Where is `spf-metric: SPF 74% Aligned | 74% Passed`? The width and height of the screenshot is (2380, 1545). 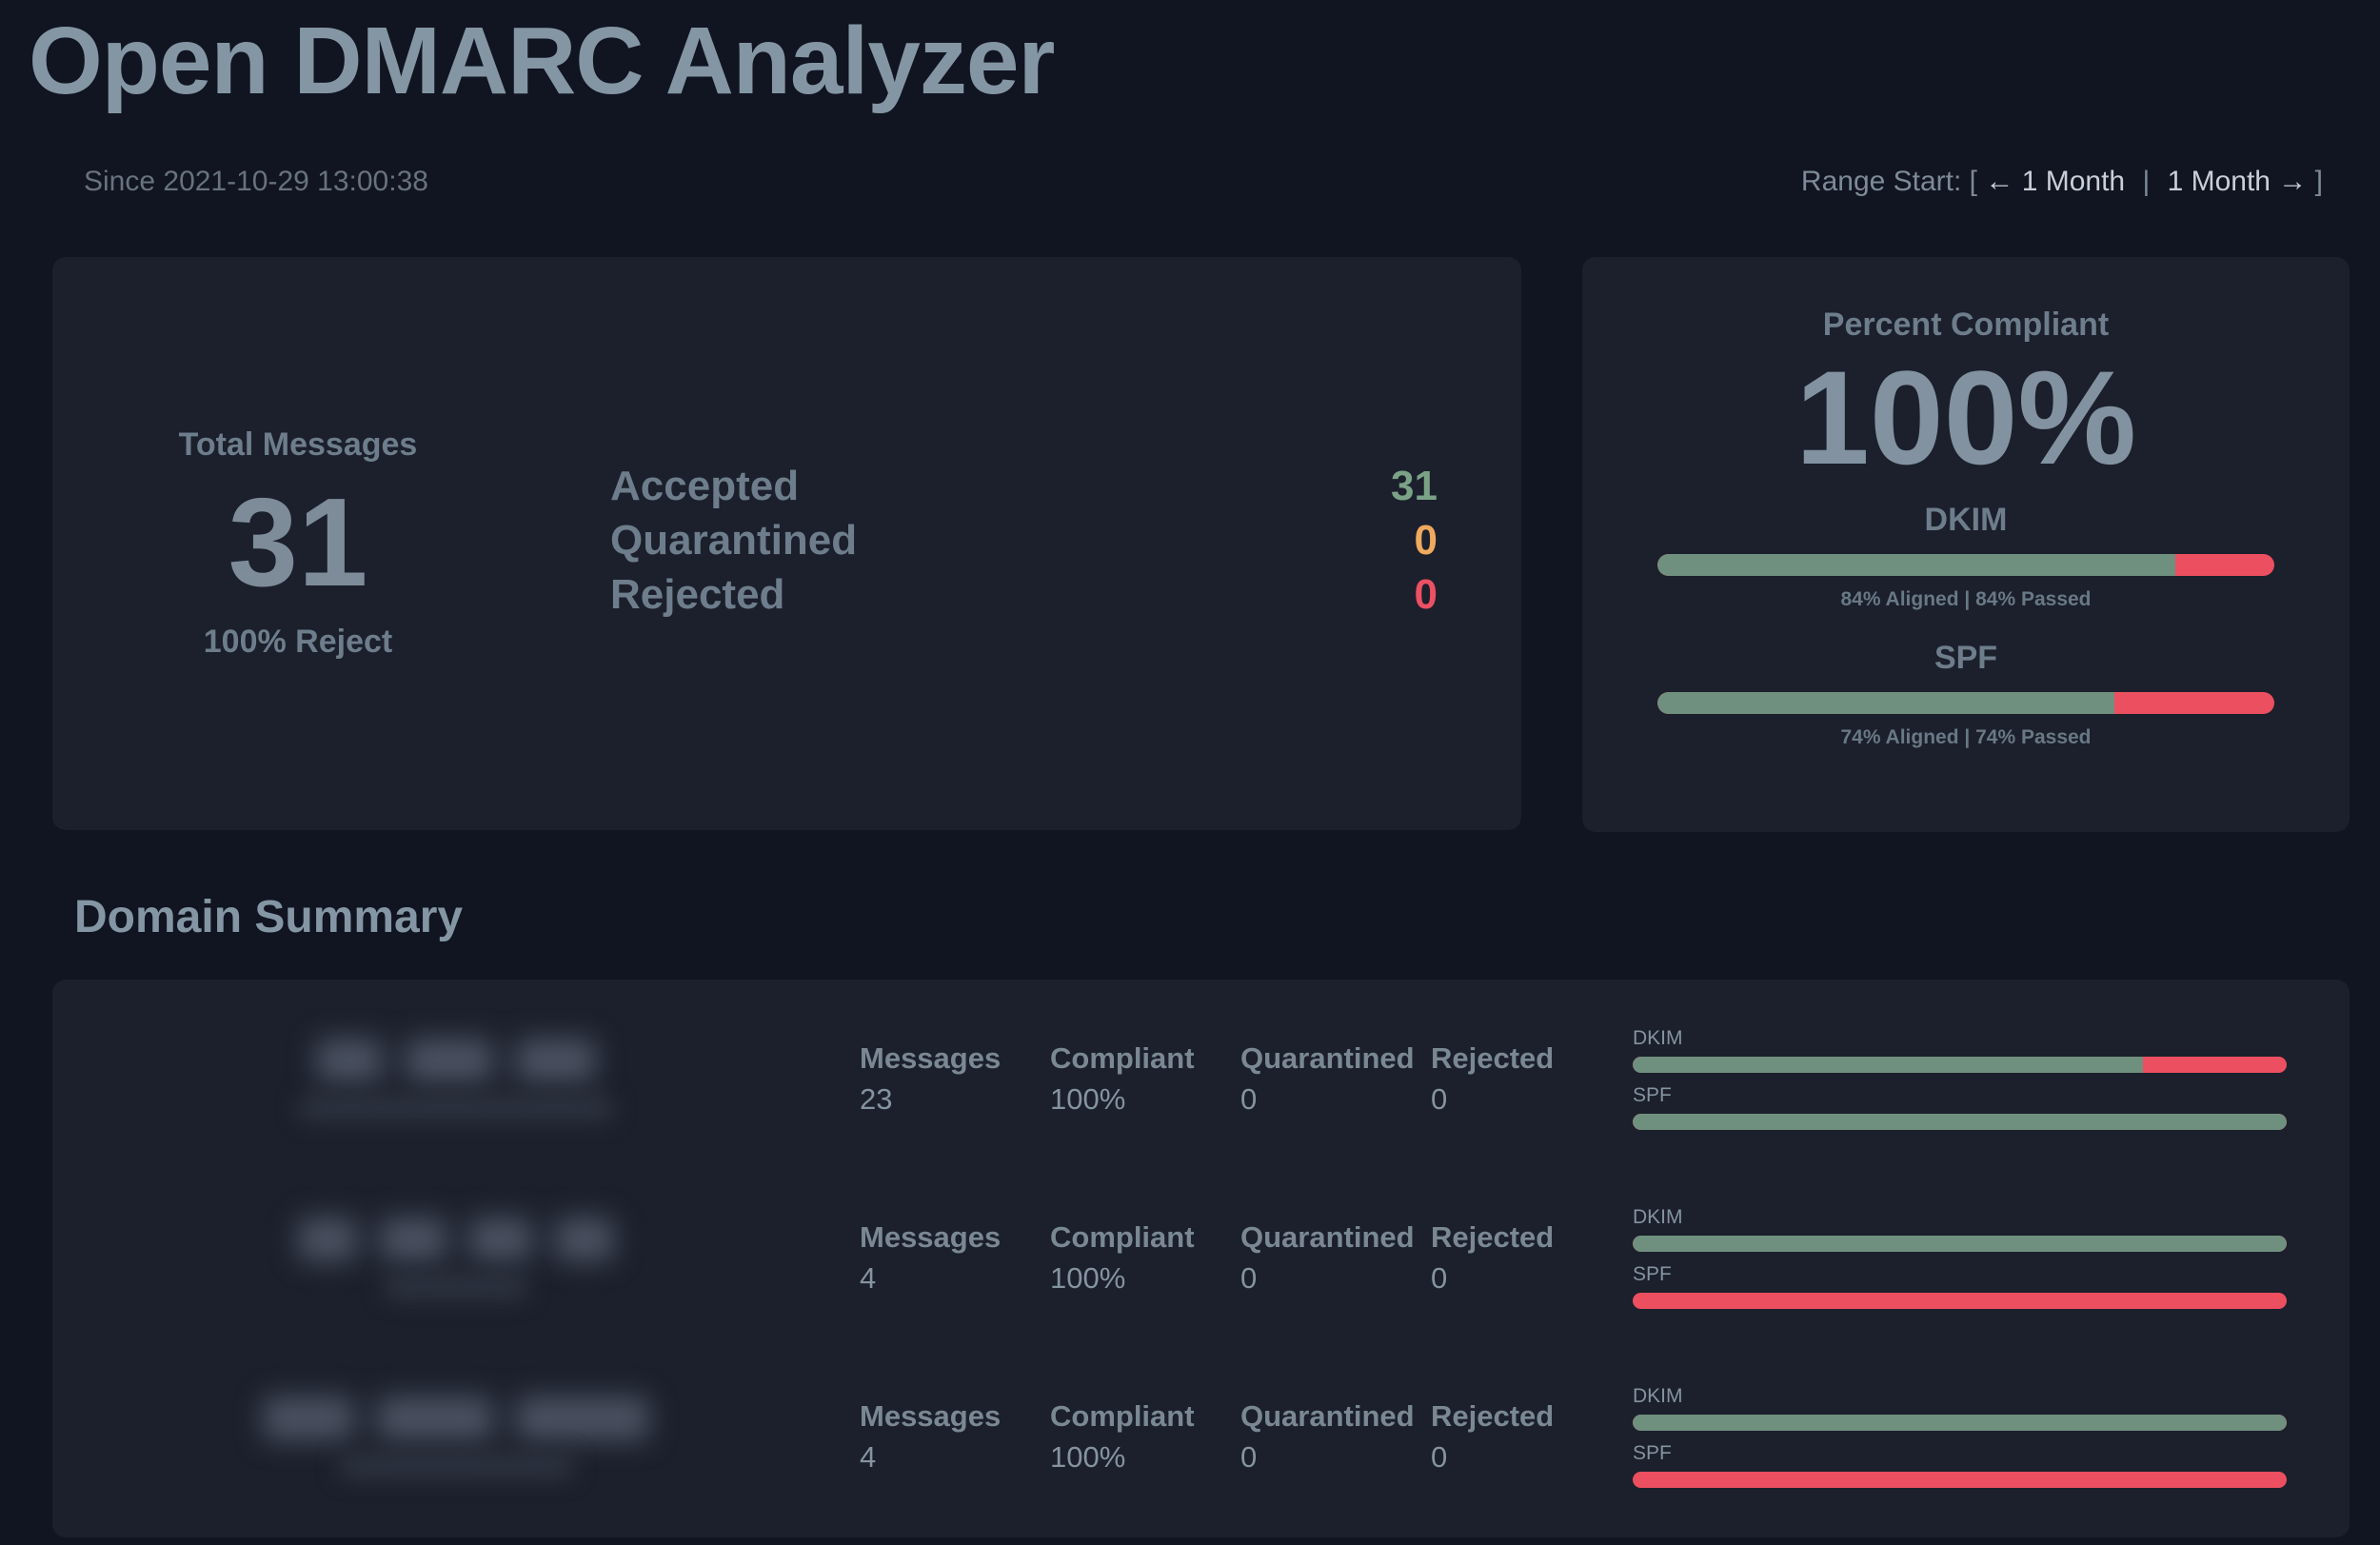 spf-metric: SPF 74% Aligned | 74% Passed is located at coordinates (1966, 694).